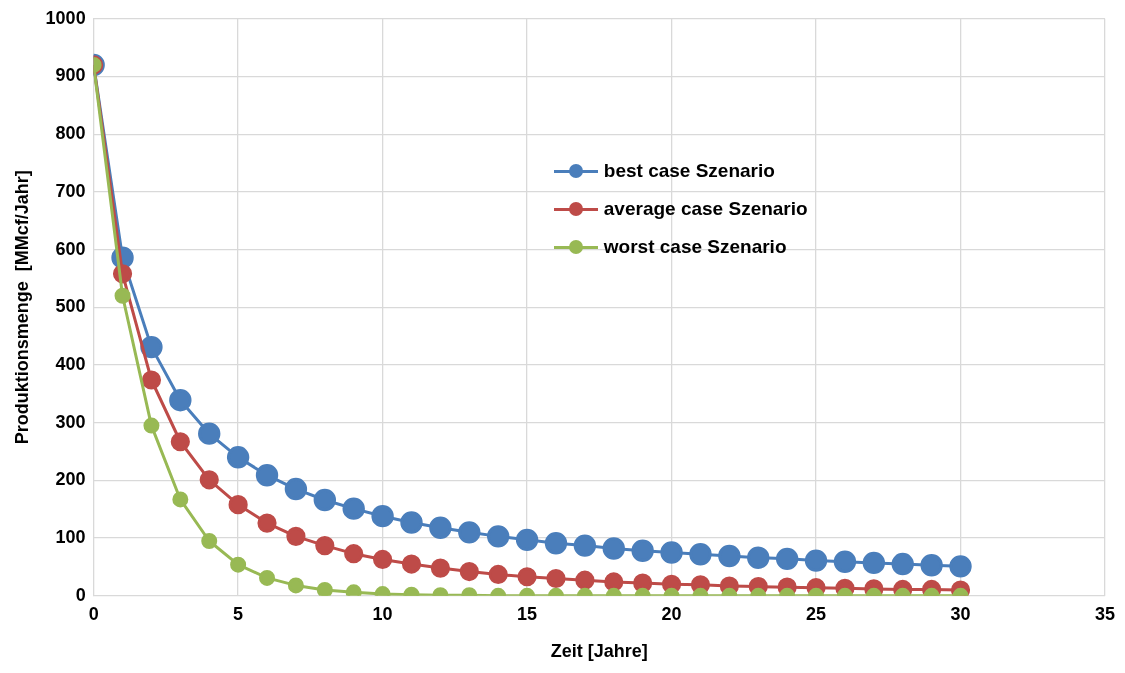 The height and width of the screenshot is (673, 1125). I want to click on x-tick-label: 10, so click(382, 613).